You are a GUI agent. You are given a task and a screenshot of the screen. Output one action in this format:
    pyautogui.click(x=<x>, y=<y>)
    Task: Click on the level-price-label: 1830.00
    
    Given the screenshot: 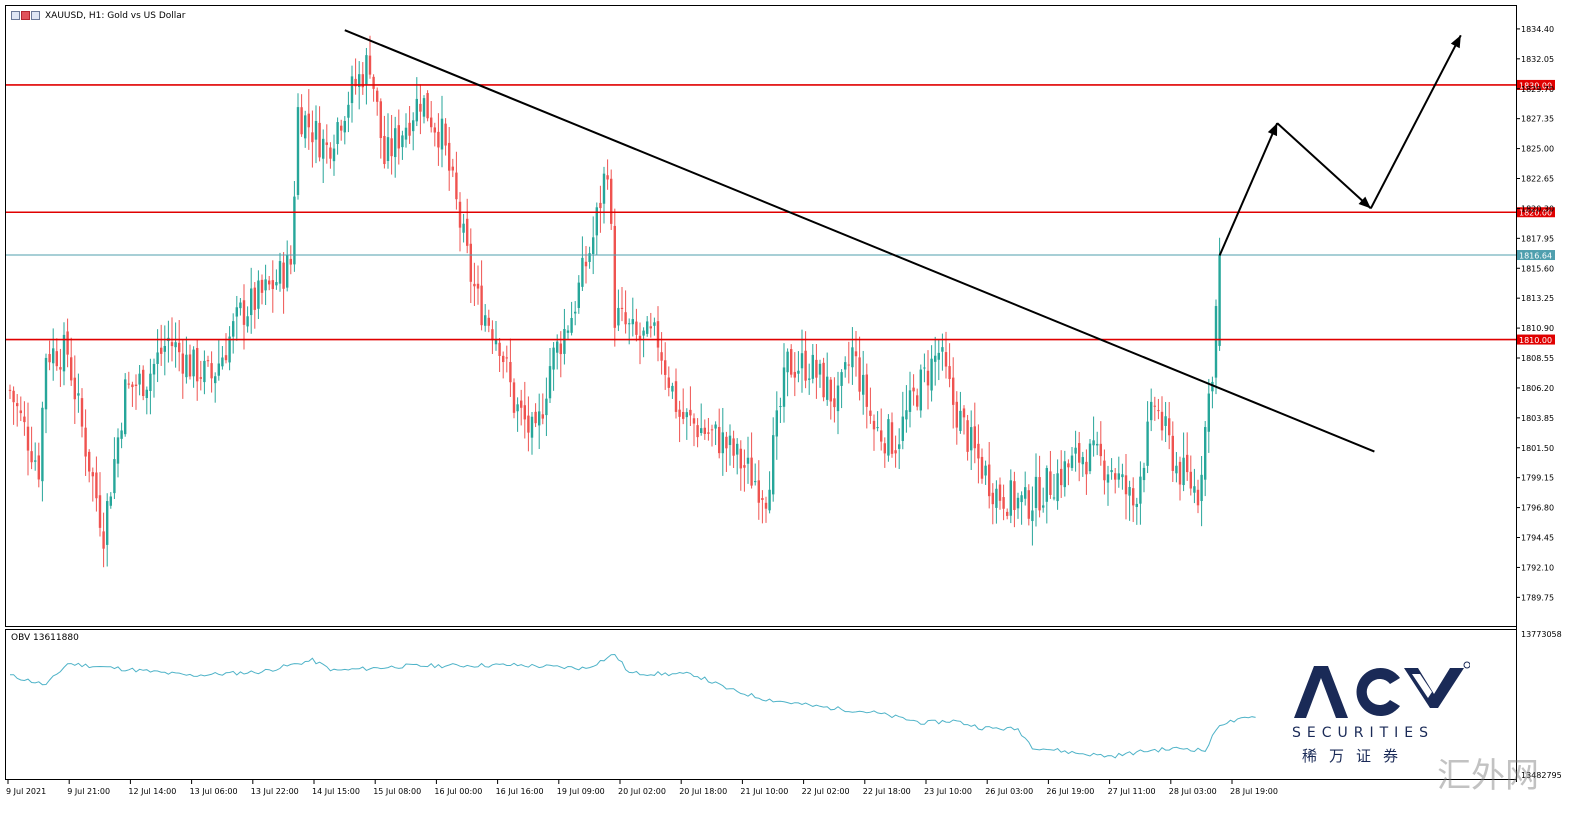 What is the action you would take?
    pyautogui.click(x=1535, y=85)
    